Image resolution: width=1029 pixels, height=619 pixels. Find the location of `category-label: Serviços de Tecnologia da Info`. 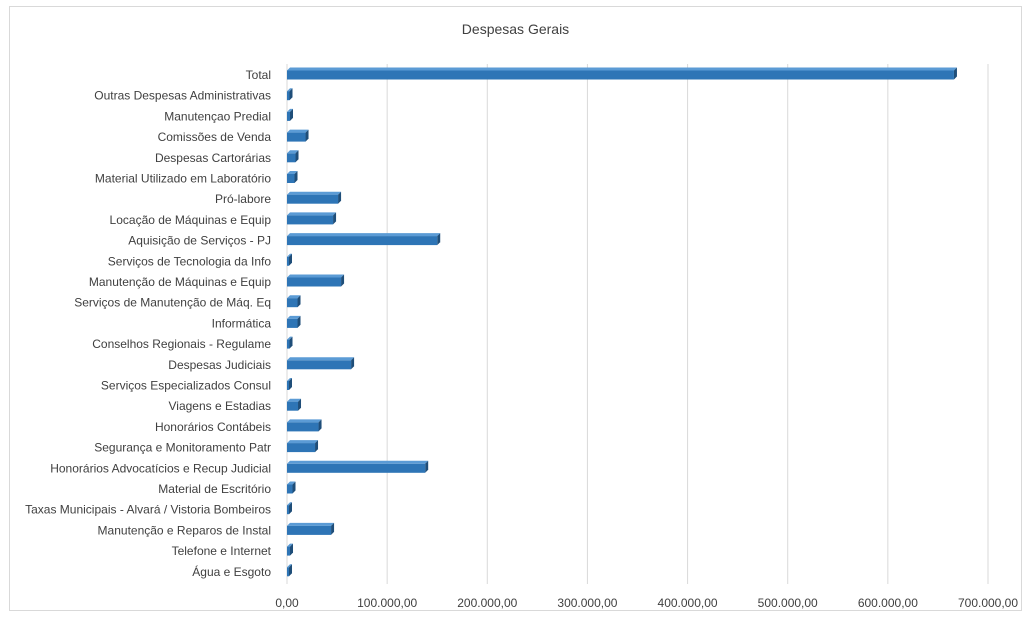

category-label: Serviços de Tecnologia da Info is located at coordinates (190, 261).